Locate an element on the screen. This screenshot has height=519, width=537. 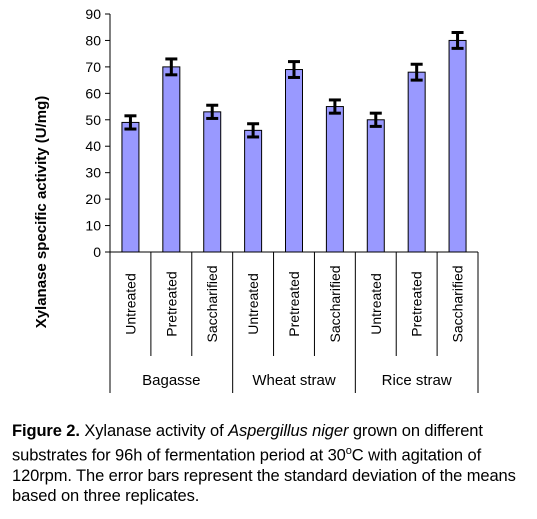
y-tick-label: 30 is located at coordinates (93, 173).